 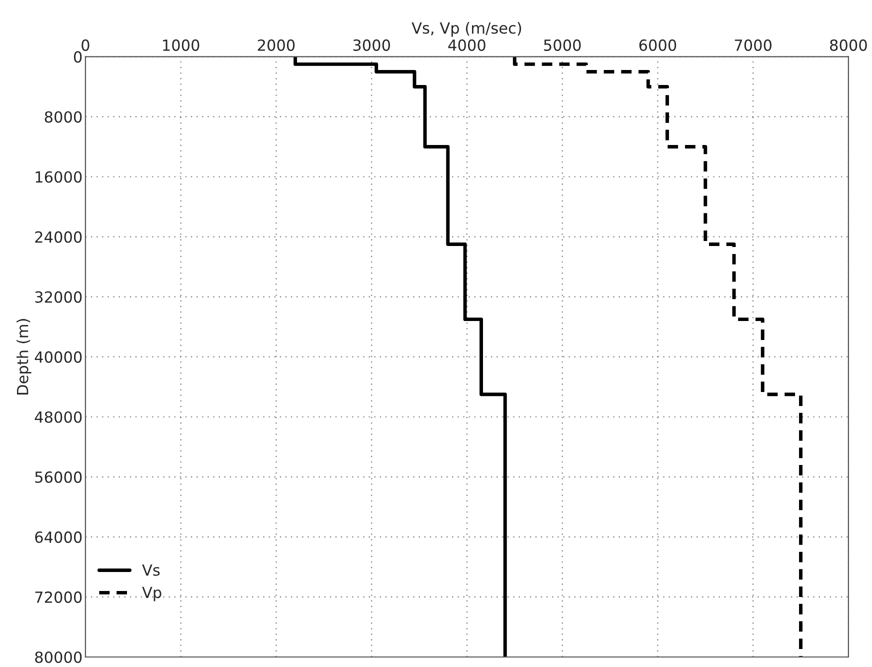 What do you see at coordinates (58, 477) in the screenshot?
I see `y-tick-label: 56000` at bounding box center [58, 477].